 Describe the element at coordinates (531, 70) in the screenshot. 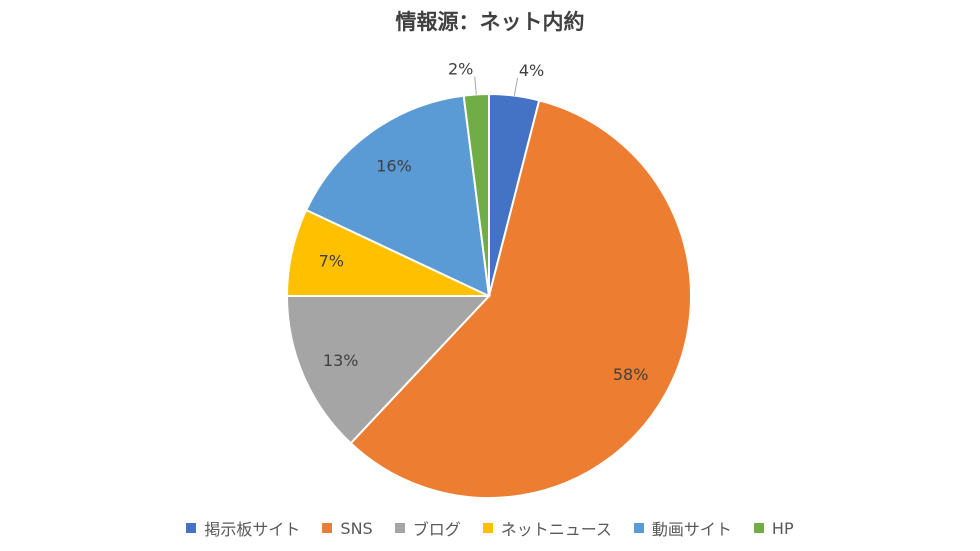

I see `data-label-1: 4%` at that location.